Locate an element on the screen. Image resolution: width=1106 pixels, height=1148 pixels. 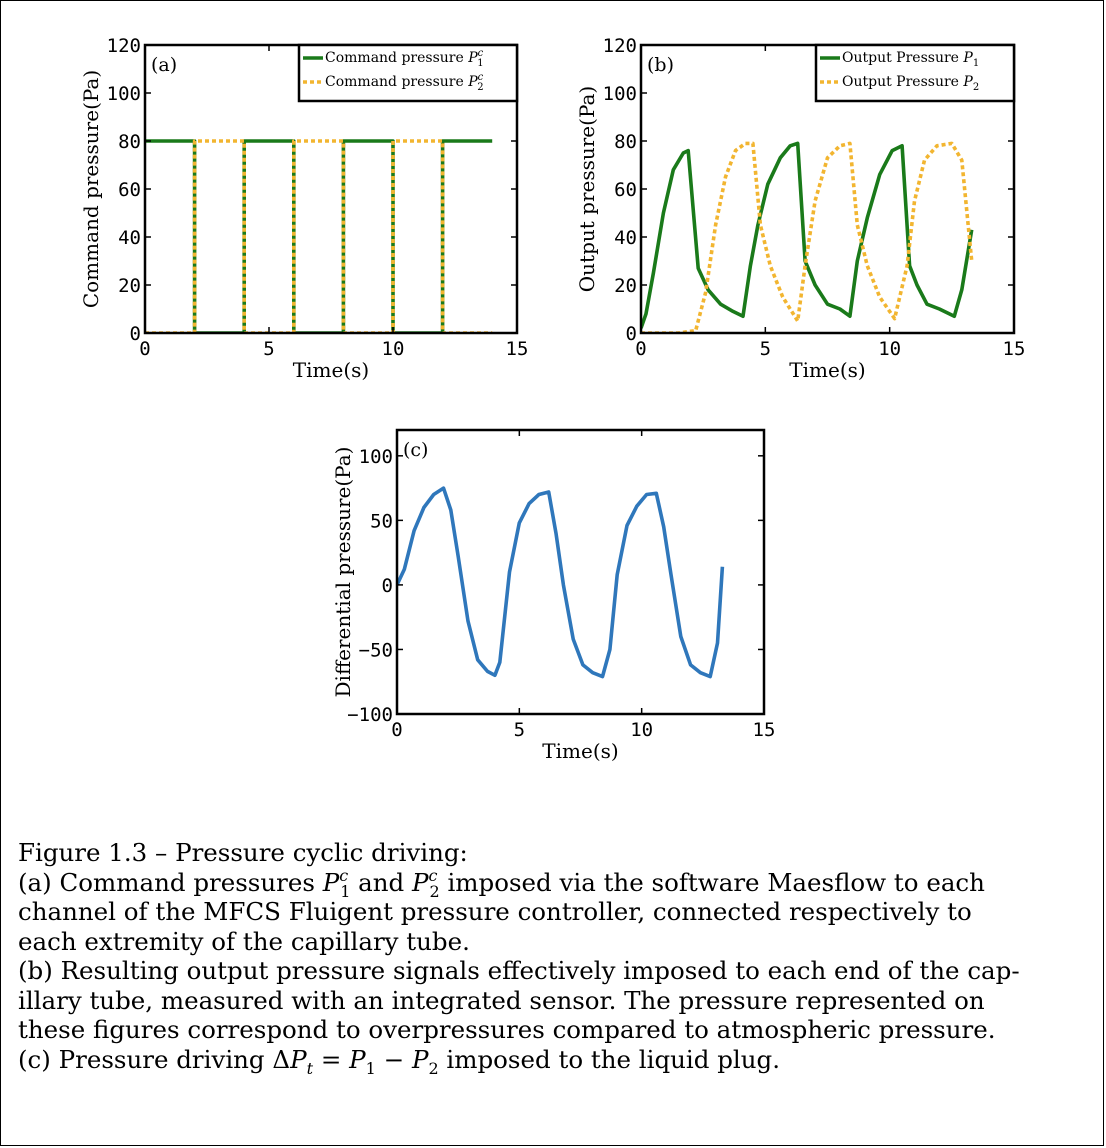
y-tick-label: −100 is located at coordinates (370, 715).